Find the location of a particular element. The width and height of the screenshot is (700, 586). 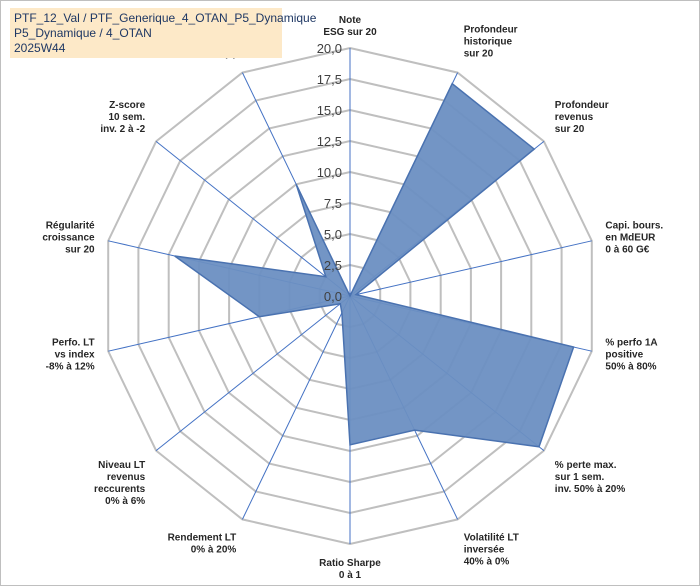

title-line-3: 2025W44 is located at coordinates (40, 48).